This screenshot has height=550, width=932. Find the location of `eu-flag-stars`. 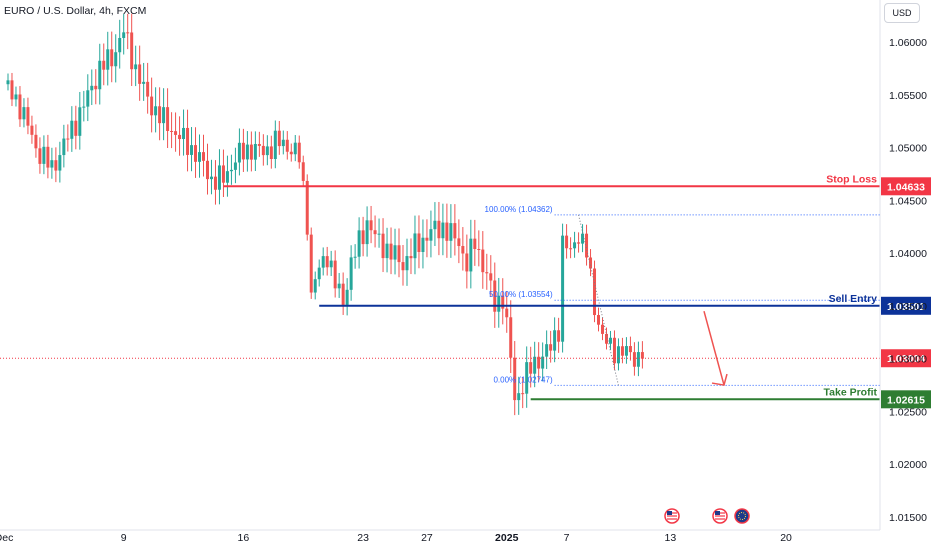

eu-flag-stars is located at coordinates (742, 516).